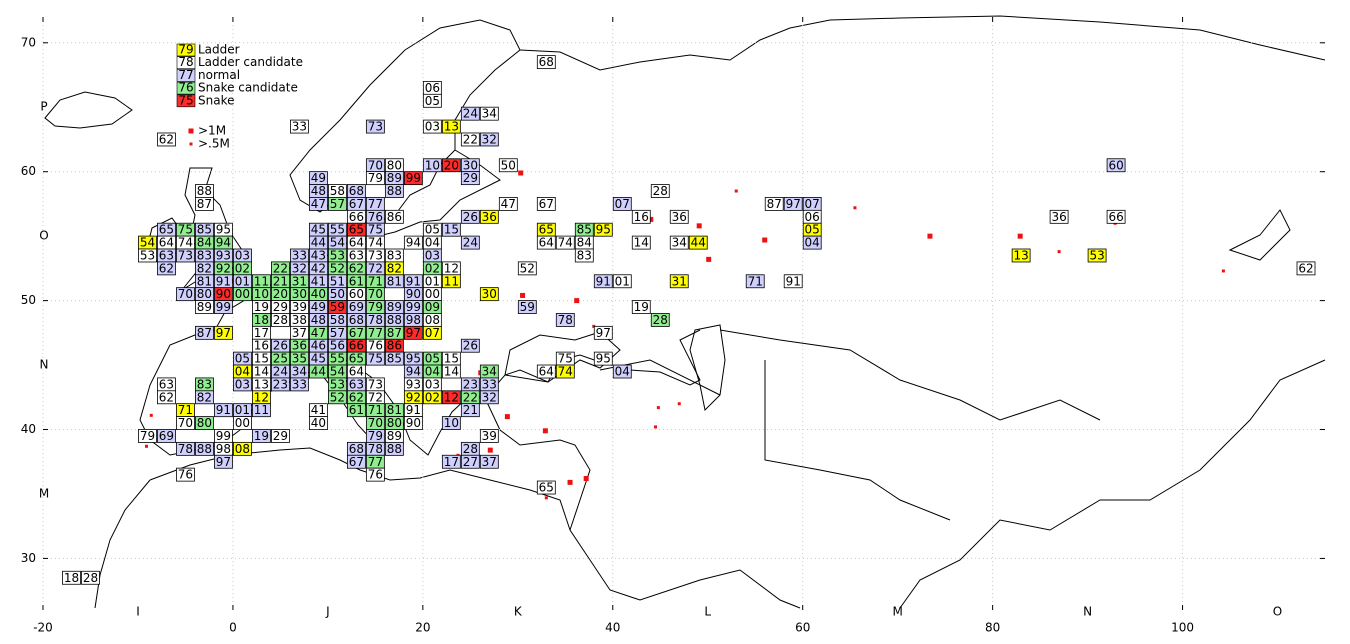  I want to click on square-label: 03, so click(242, 255).